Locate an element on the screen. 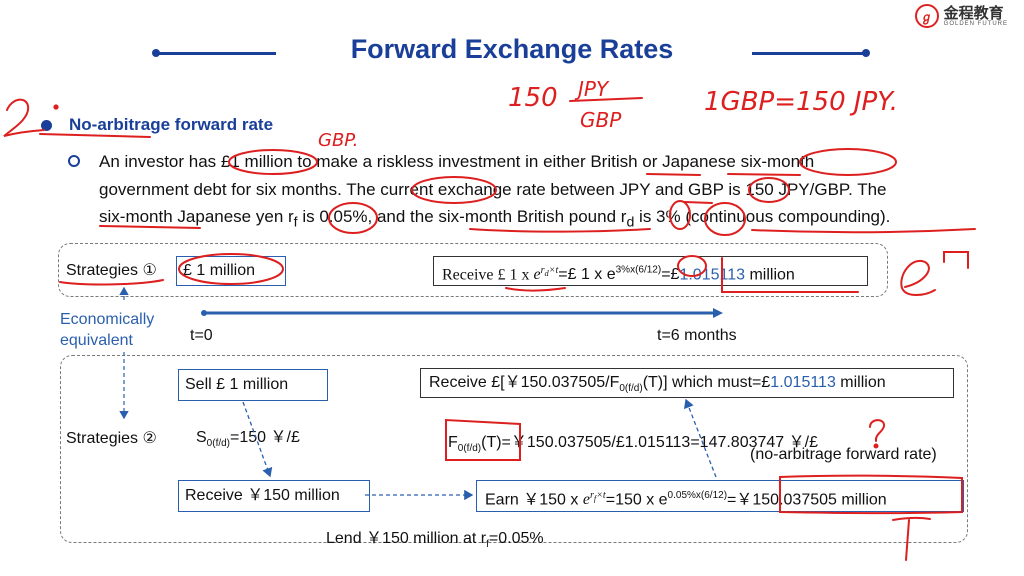  fraction-bar is located at coordinates (606, 99).